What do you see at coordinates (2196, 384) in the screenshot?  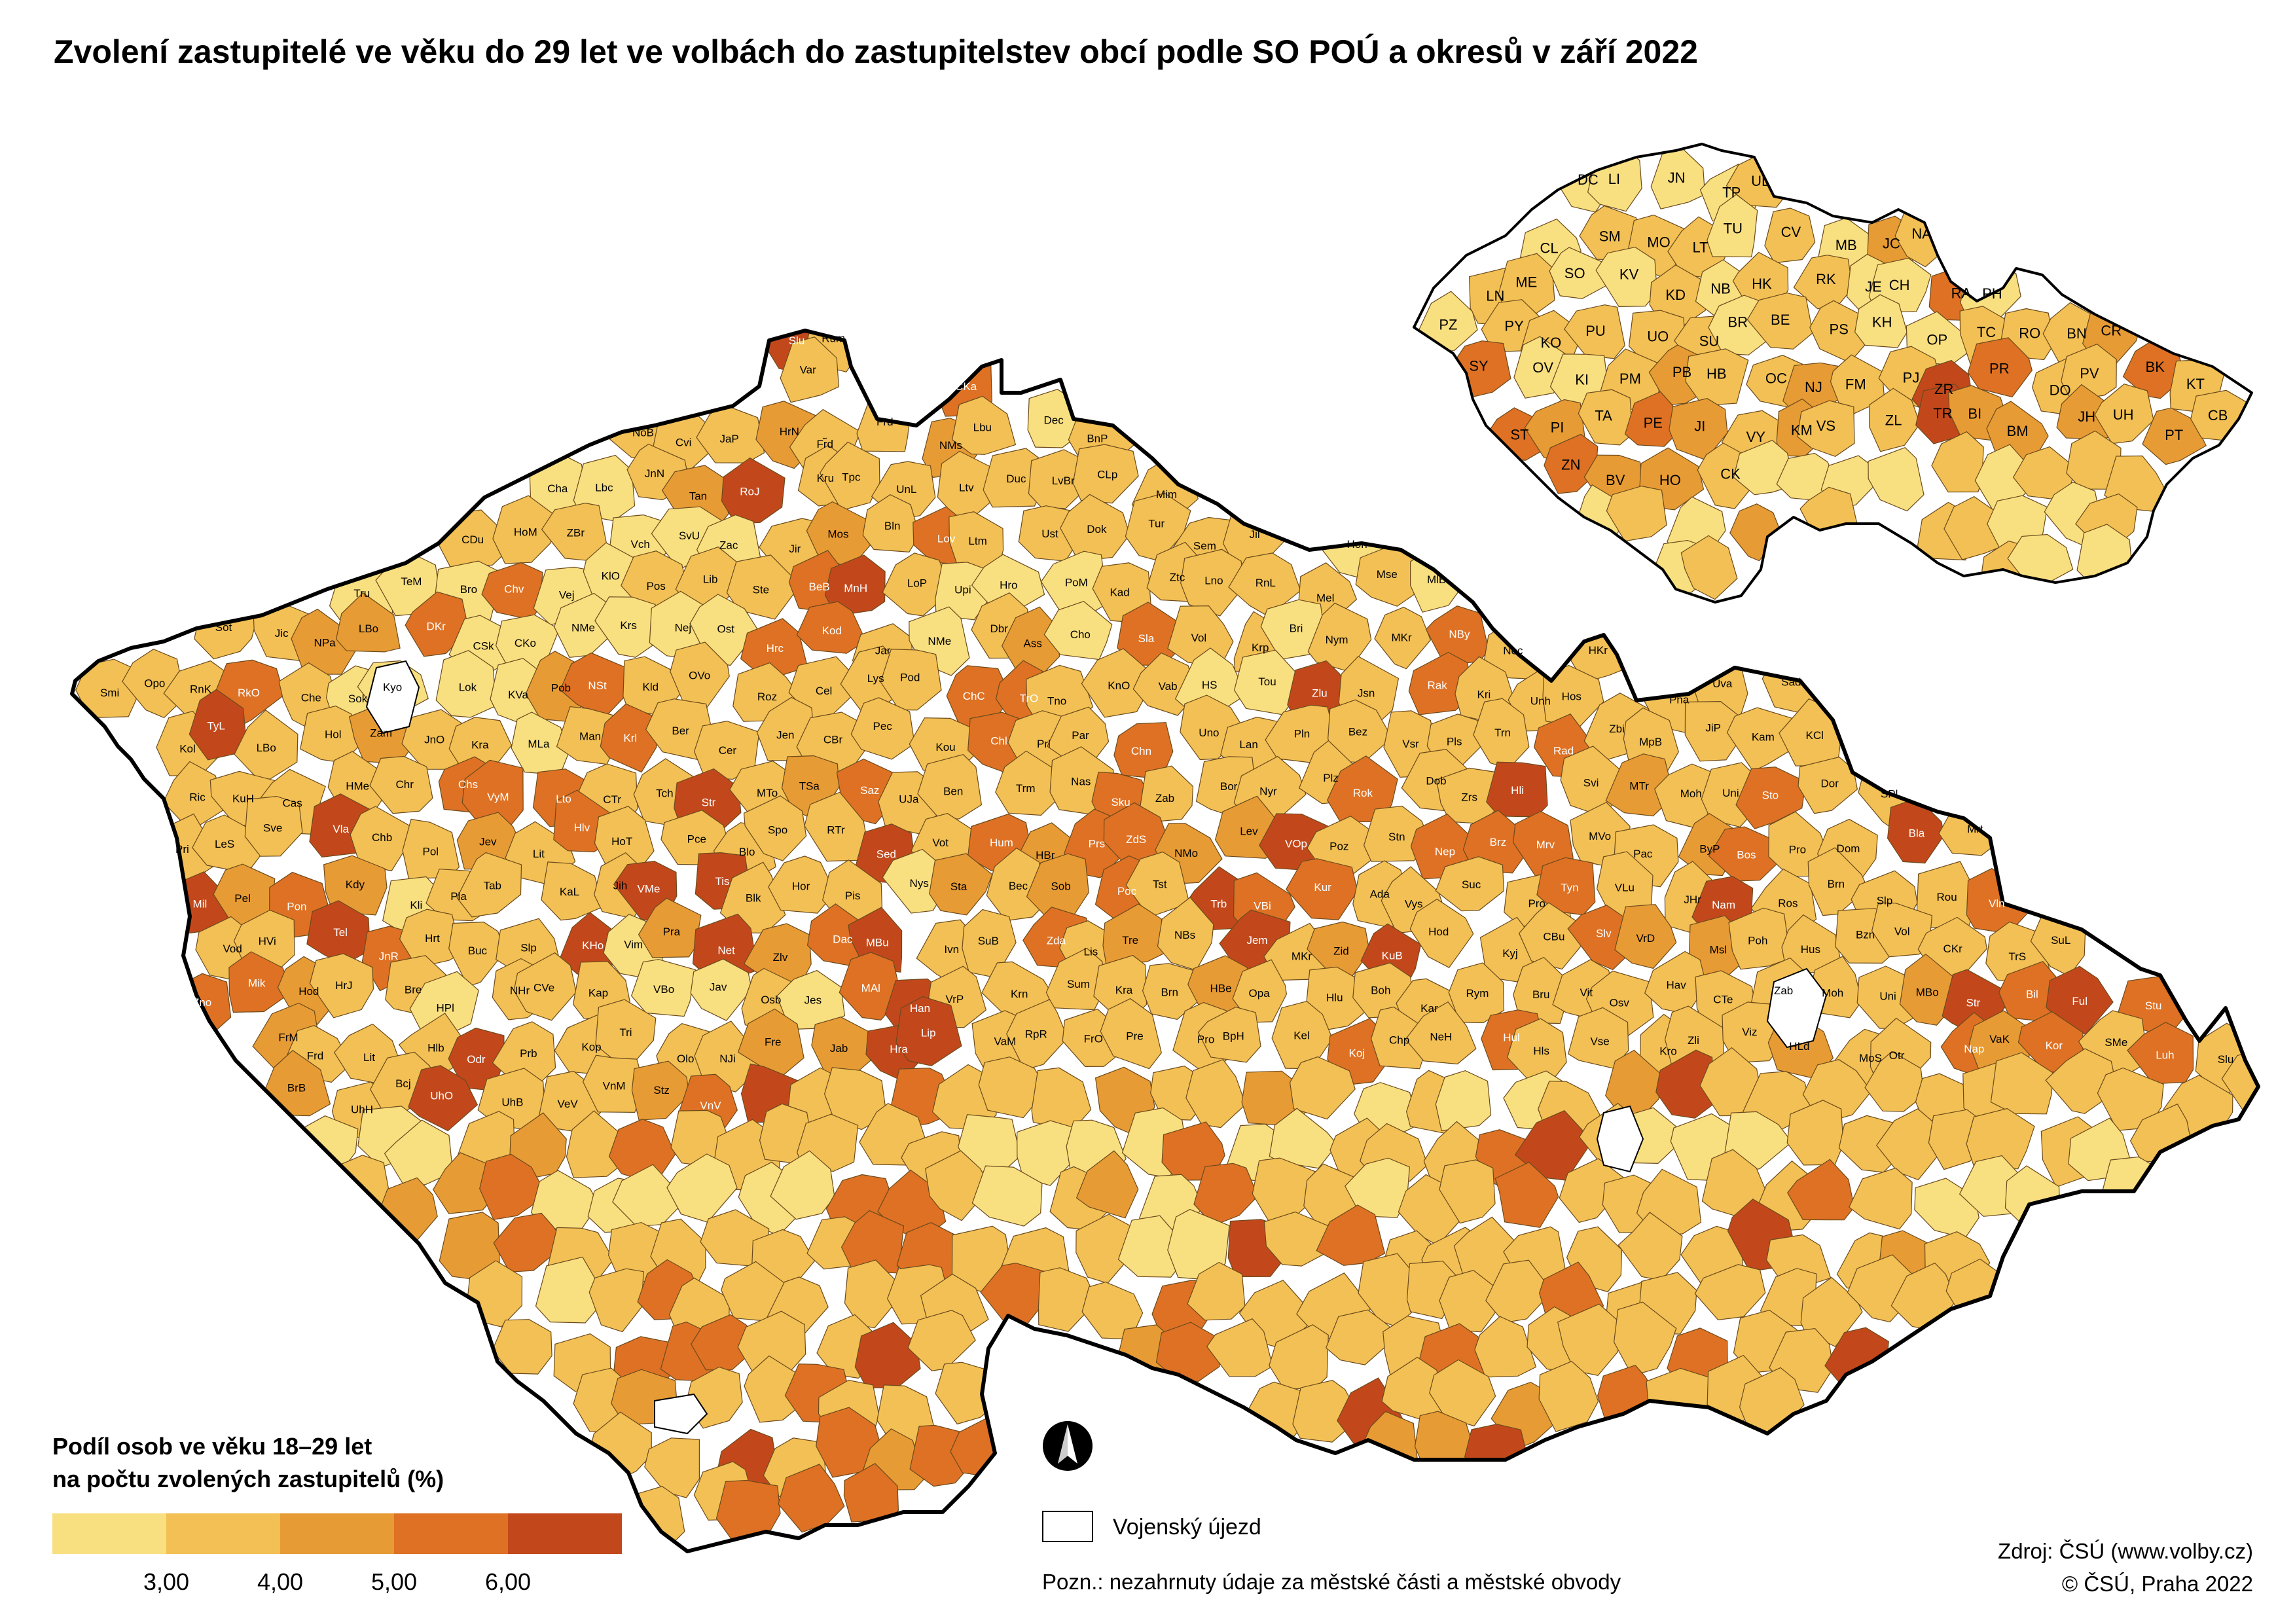 I see `county-label: KT` at bounding box center [2196, 384].